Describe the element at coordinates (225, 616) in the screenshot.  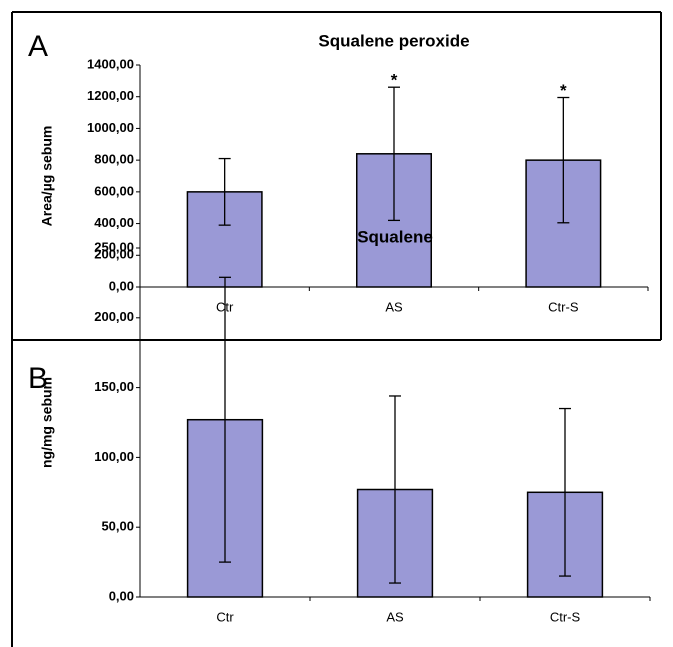
I see `x-tick-label: Ctr` at that location.